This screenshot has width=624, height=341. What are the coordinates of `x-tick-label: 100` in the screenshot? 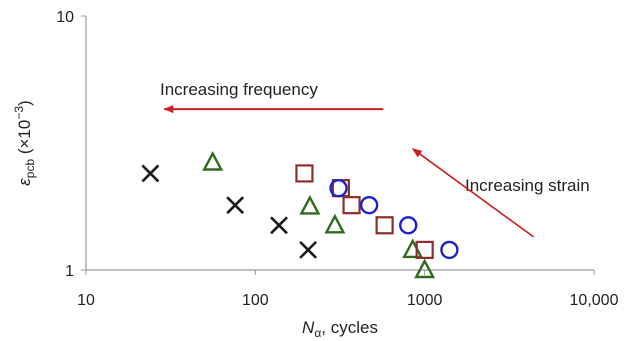 It's located at (255, 300).